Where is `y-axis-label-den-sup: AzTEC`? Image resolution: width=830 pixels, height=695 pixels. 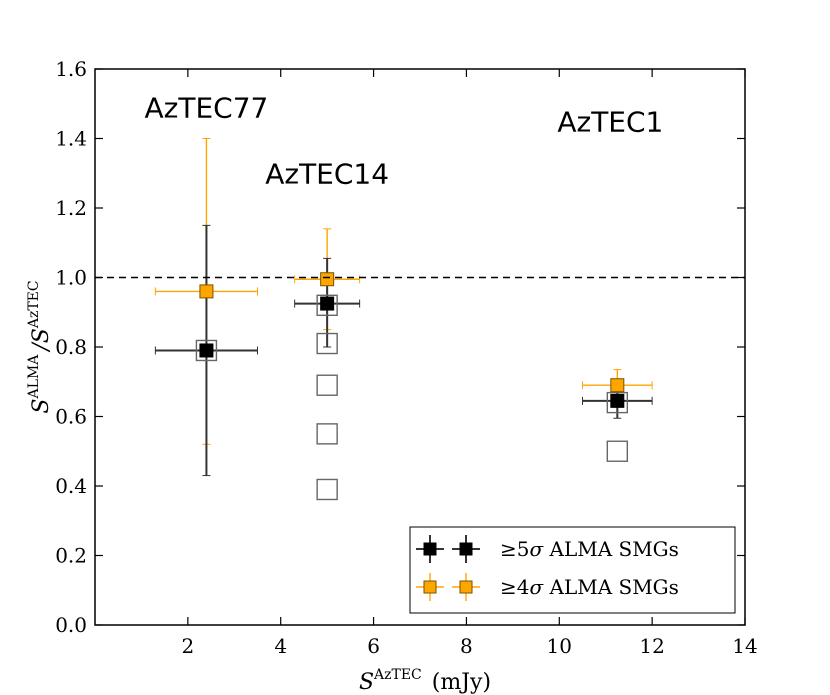
y-axis-label-den-sup: AzTEC is located at coordinates (34, 304).